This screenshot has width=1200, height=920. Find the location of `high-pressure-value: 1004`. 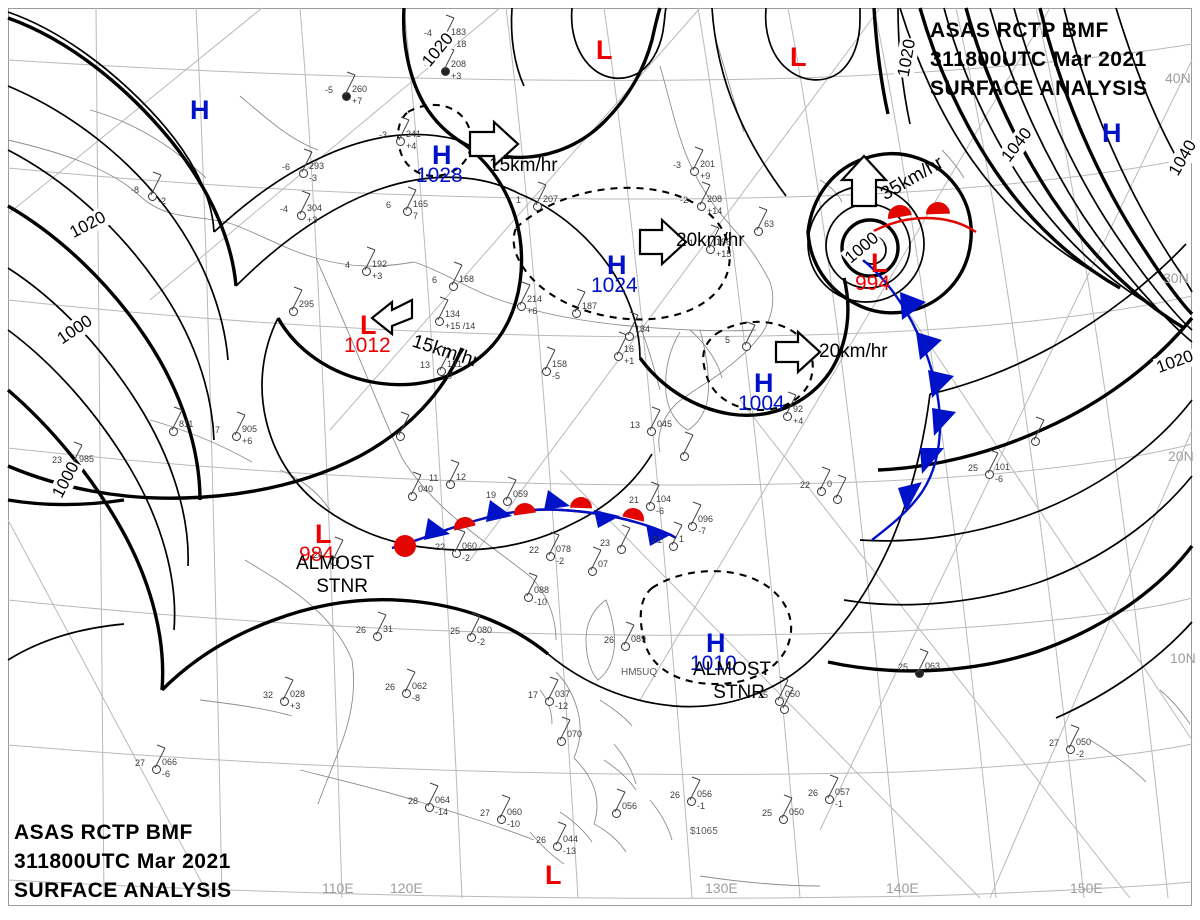

high-pressure-value: 1004 is located at coordinates (761, 403).